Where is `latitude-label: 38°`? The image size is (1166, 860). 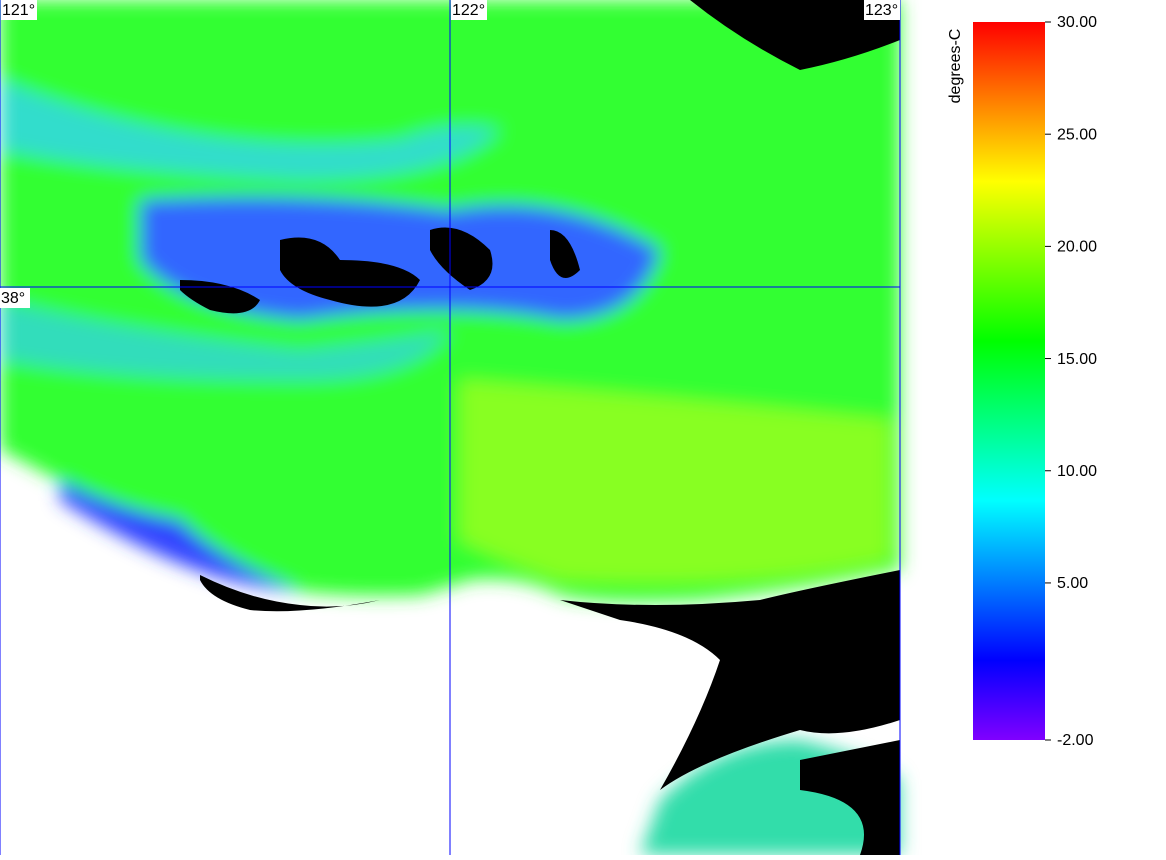
latitude-label: 38° is located at coordinates (13, 298).